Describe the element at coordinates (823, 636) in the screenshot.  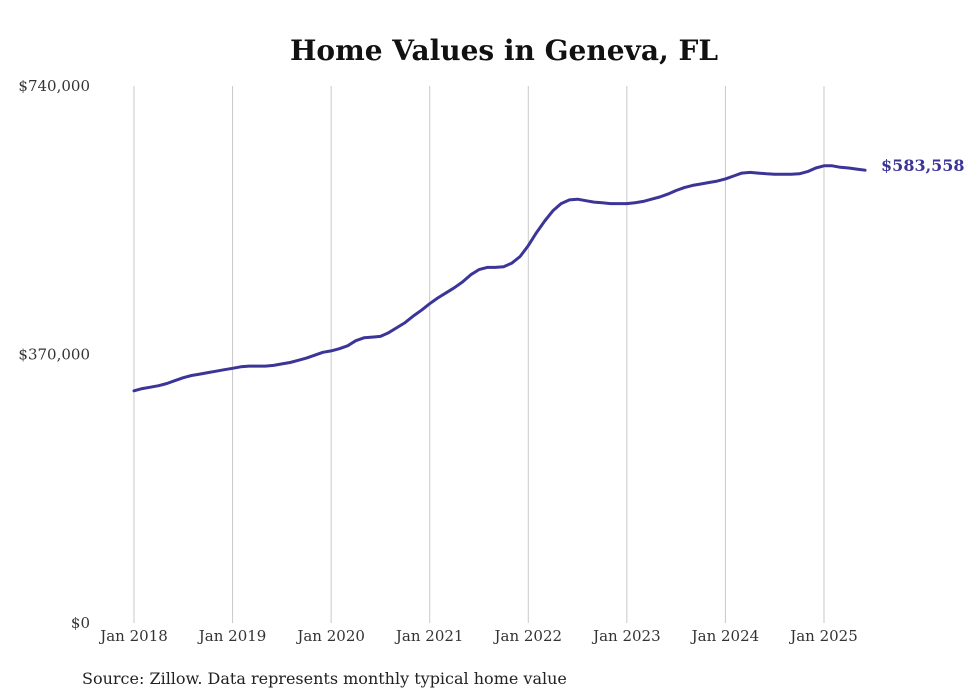
I see `x-tick-label: Jan 2025` at that location.